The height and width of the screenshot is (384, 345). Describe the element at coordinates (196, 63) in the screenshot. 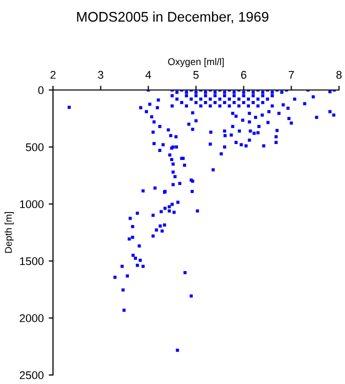

I see `x-axis-title: Oxygen [ml/l]` at that location.